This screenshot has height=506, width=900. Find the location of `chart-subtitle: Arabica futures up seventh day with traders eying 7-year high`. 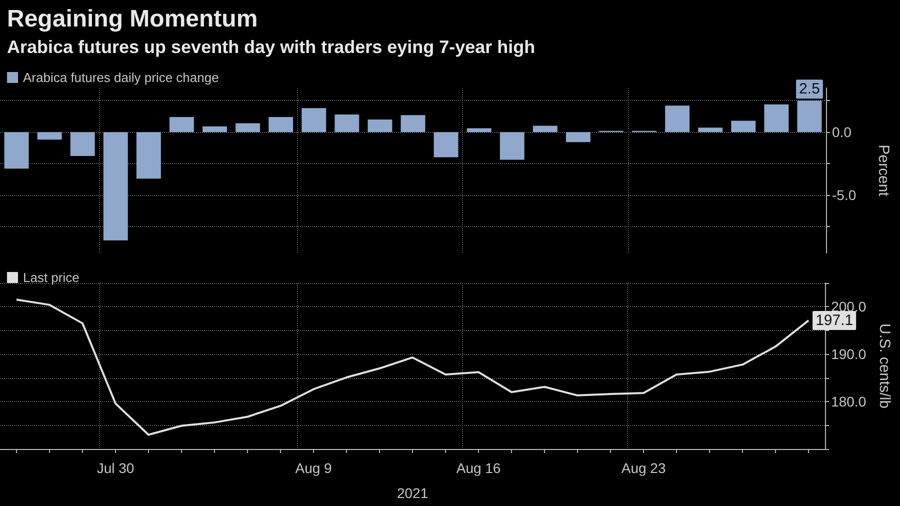

chart-subtitle: Arabica futures up seventh day with traders eying 7-year high is located at coordinates (271, 47).